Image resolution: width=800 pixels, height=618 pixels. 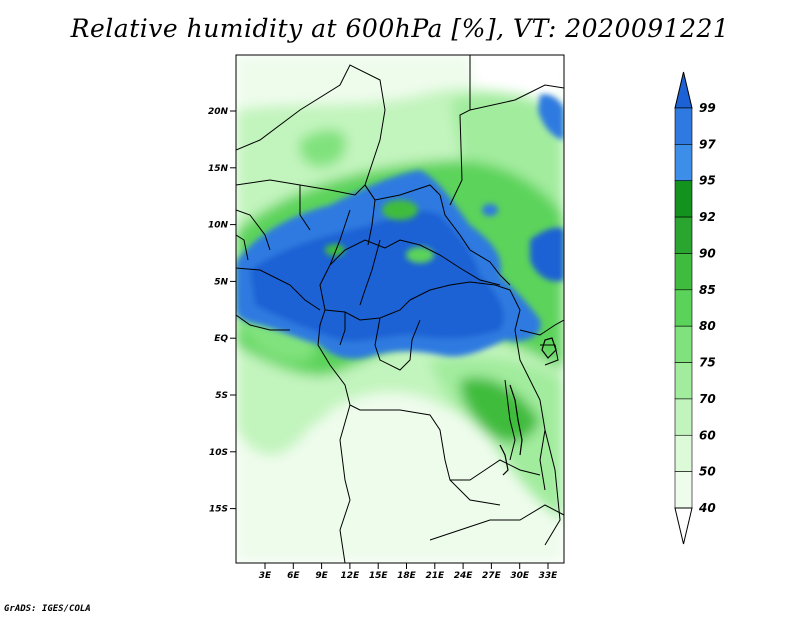 What do you see at coordinates (707, 253) in the screenshot?
I see `colorbar-label: 90` at bounding box center [707, 253].